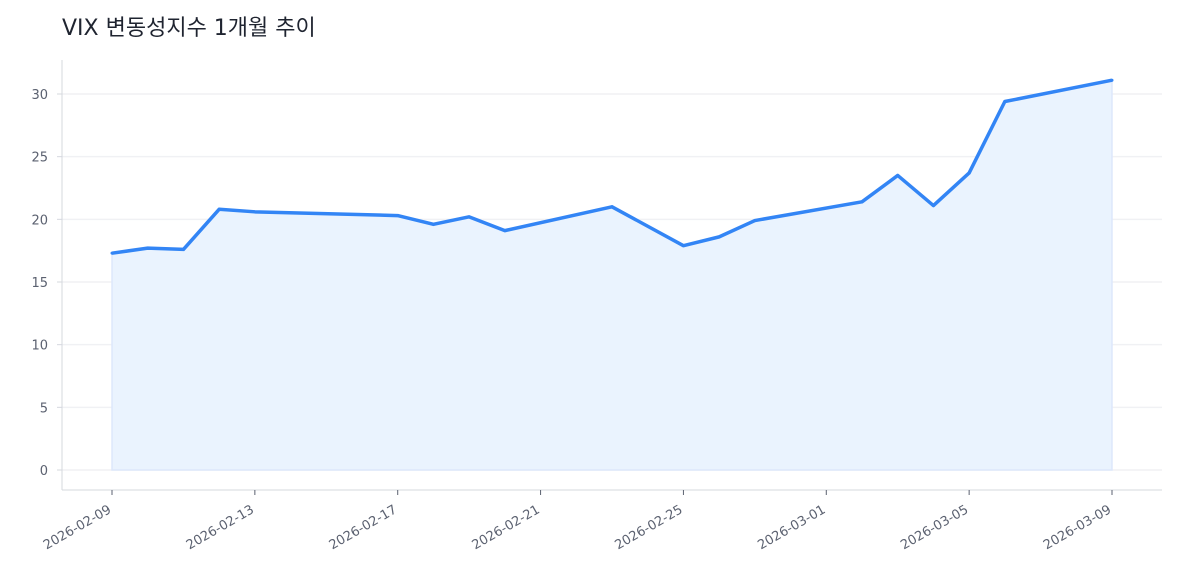 The width and height of the screenshot is (1177, 585). I want to click on data-point: 2026-03-06: 29.4, so click(1005, 102).